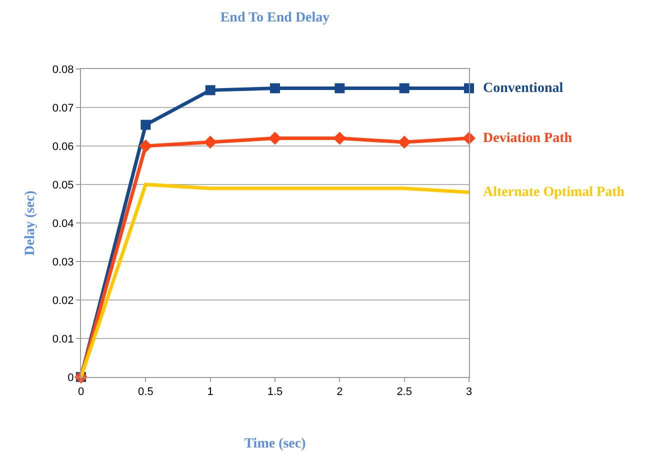 Image resolution: width=649 pixels, height=465 pixels. What do you see at coordinates (63, 262) in the screenshot?
I see `y-tick-label: 0.03` at bounding box center [63, 262].